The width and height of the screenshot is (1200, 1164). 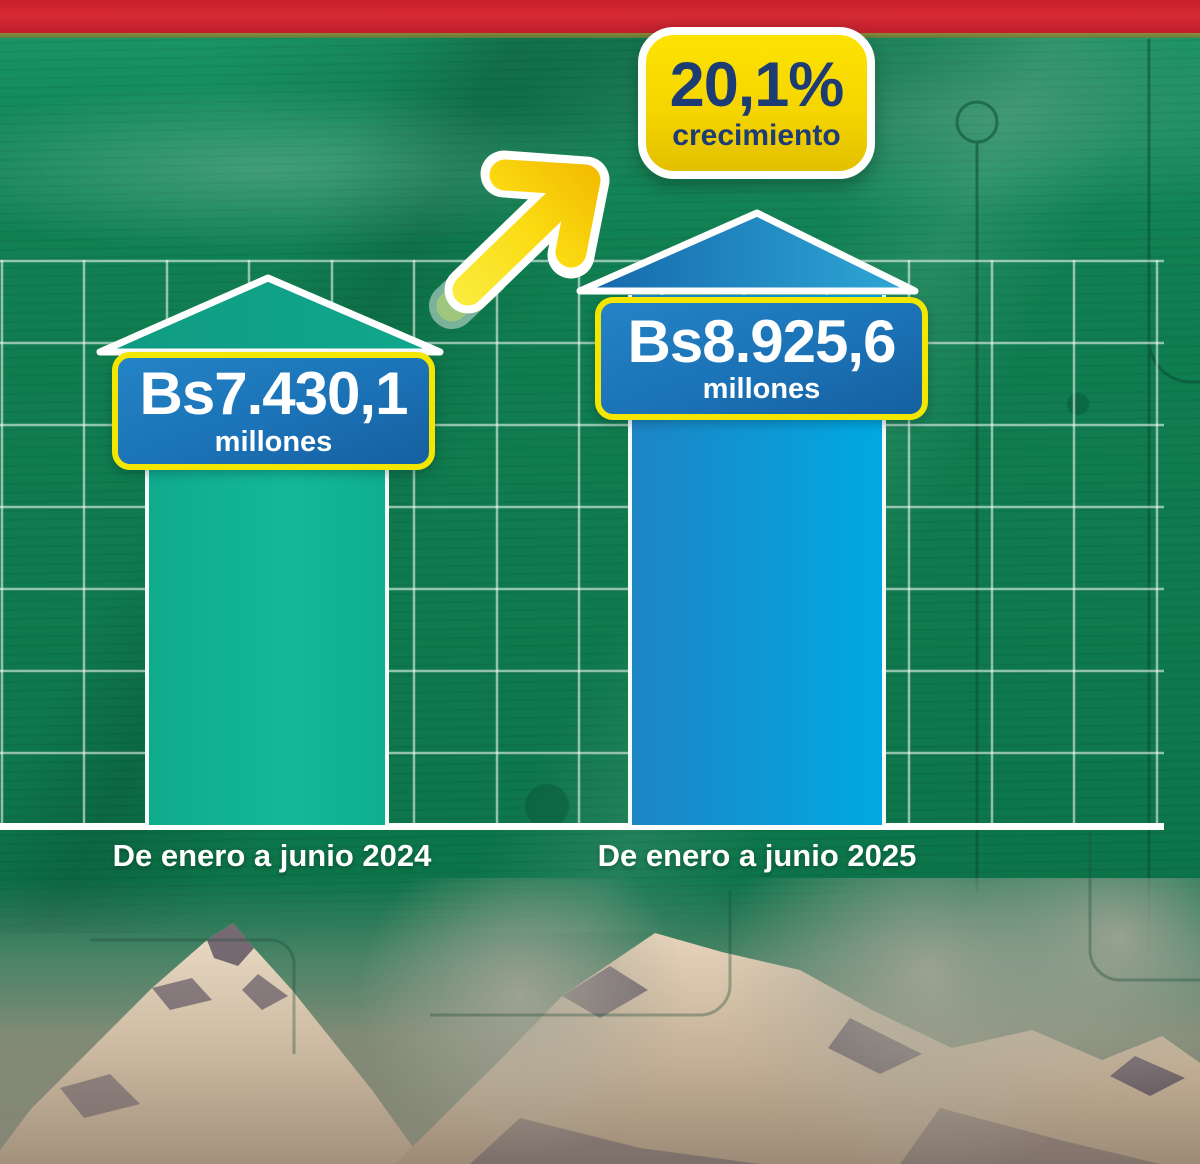 I want to click on category-label-2024: De enero a junio 2024, so click(x=272, y=855).